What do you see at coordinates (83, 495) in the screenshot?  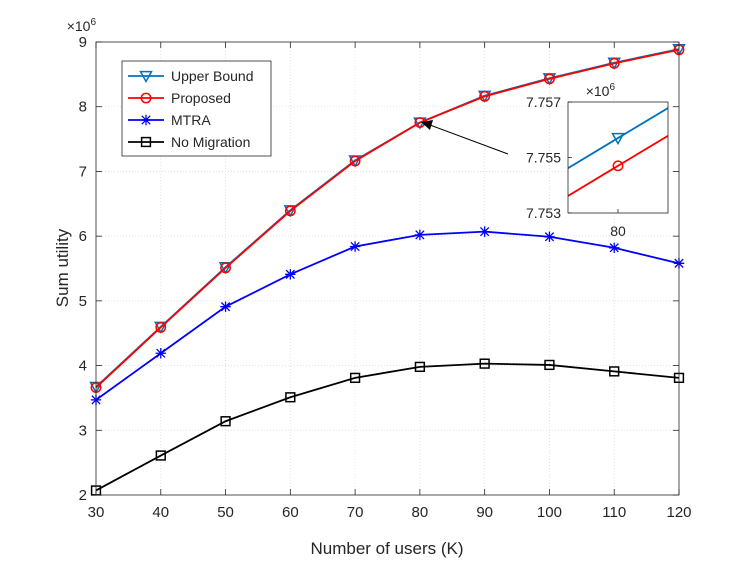 I see `y-tick-label: 2` at bounding box center [83, 495].